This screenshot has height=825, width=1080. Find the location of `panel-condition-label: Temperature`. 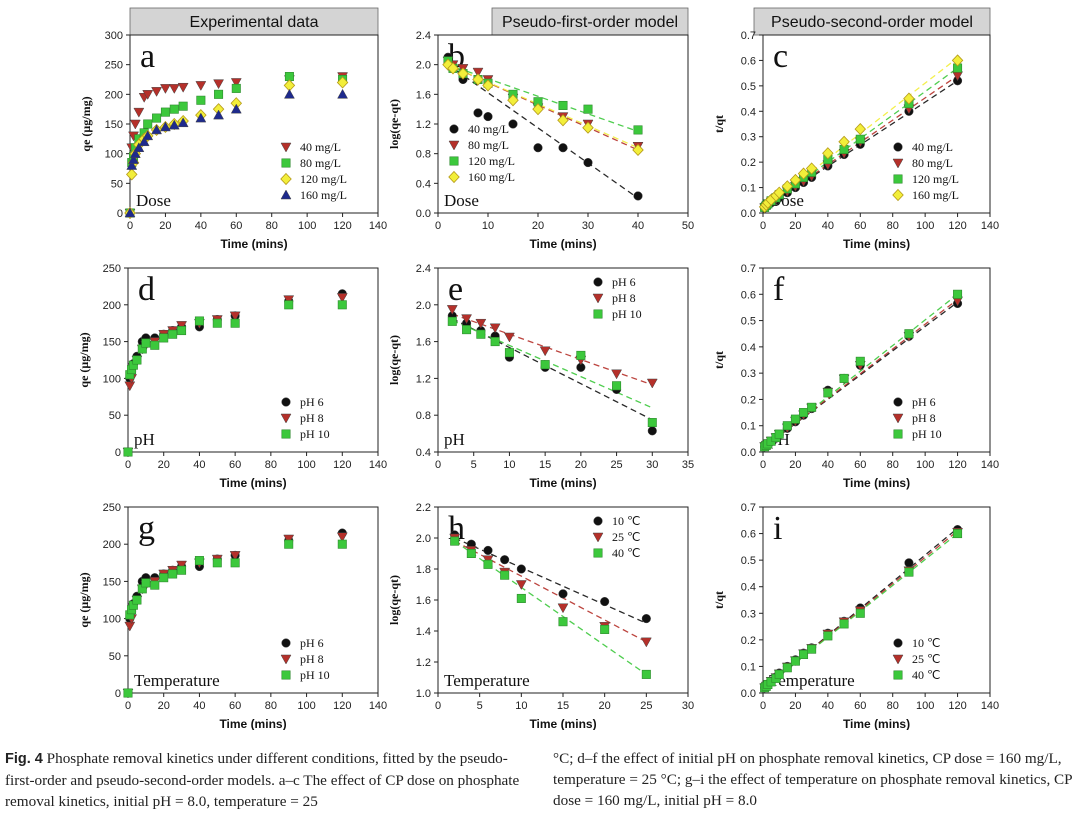

panel-condition-label: Temperature is located at coordinates (487, 680).